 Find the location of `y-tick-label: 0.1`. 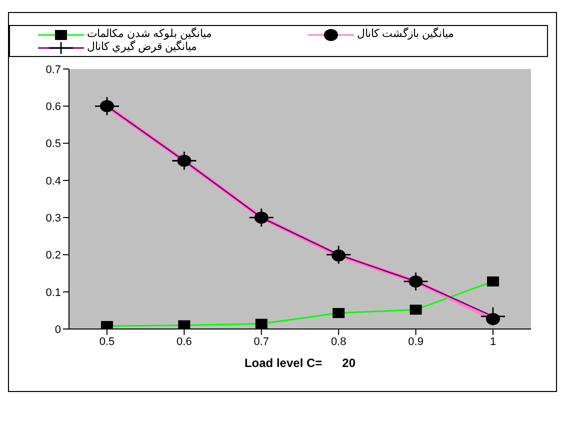

y-tick-label: 0.1 is located at coordinates (53, 292).